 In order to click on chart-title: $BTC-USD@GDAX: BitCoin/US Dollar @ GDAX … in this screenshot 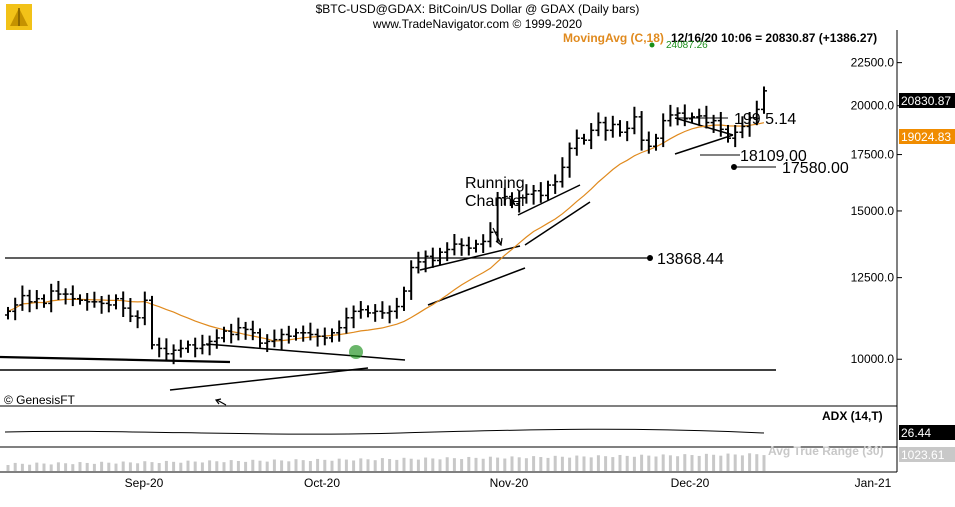, I will do `click(477, 9)`.